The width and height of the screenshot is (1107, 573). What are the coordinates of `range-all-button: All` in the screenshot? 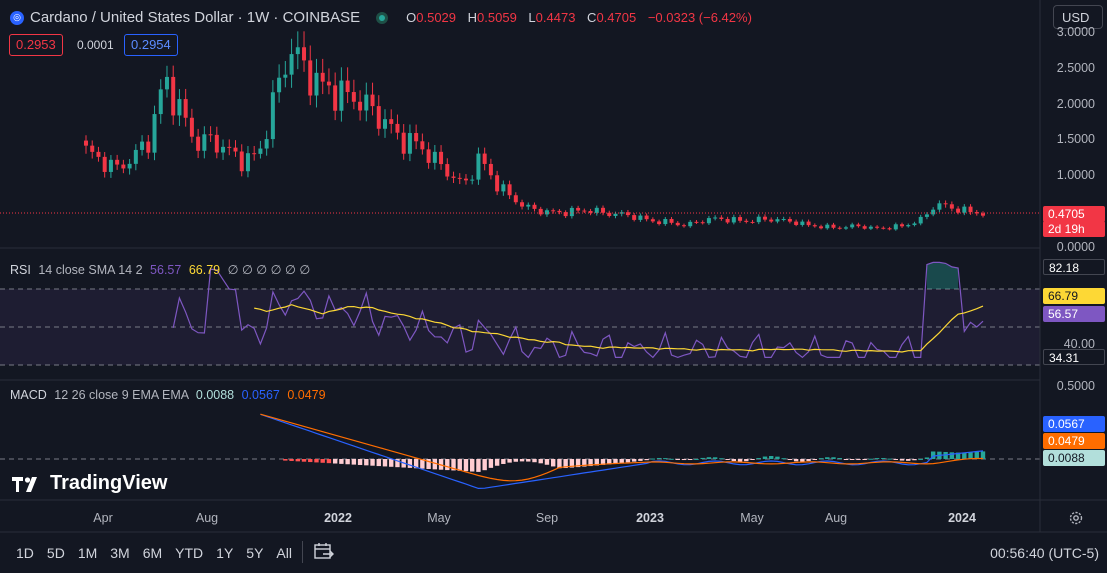 It's located at (284, 553).